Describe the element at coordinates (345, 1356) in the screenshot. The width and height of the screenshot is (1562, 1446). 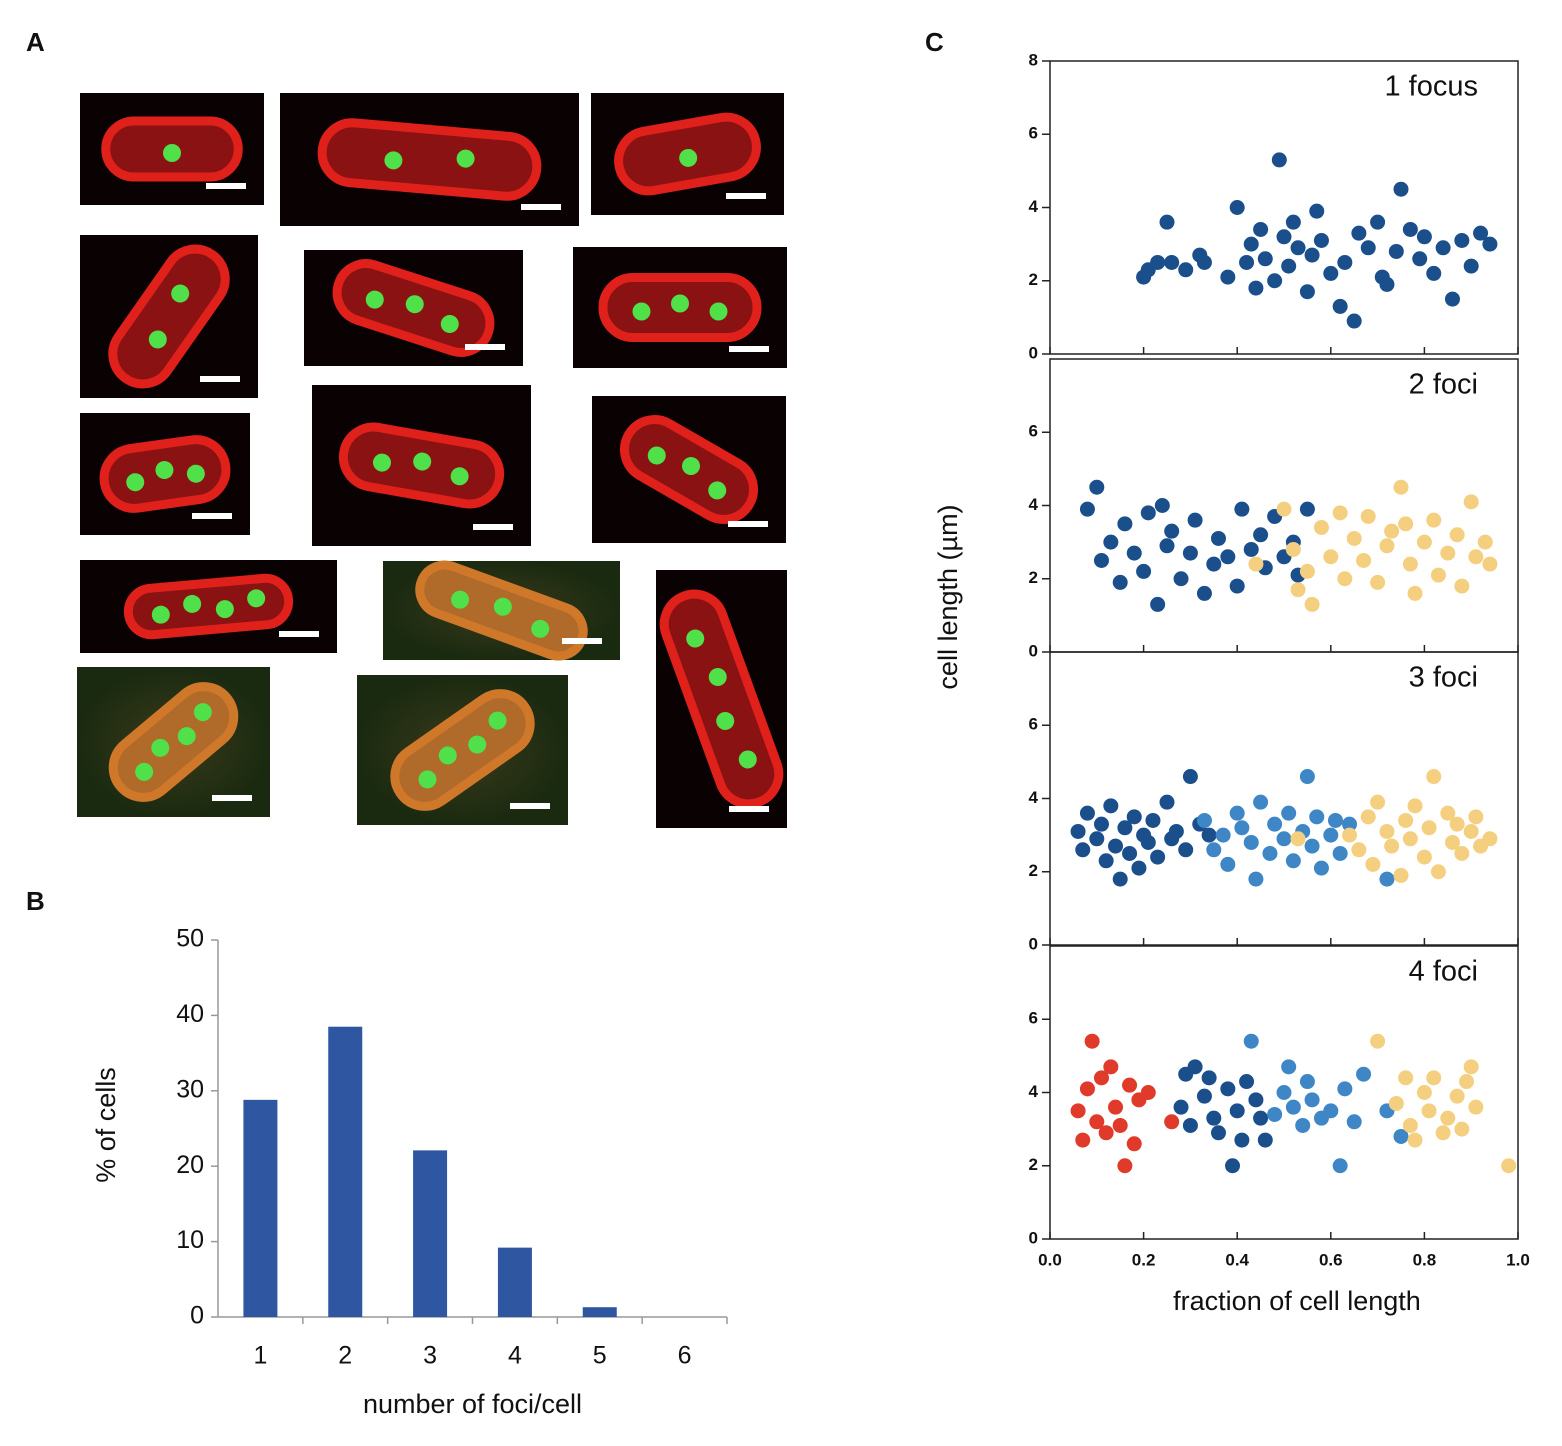
I see `x-tick-label: 2` at that location.